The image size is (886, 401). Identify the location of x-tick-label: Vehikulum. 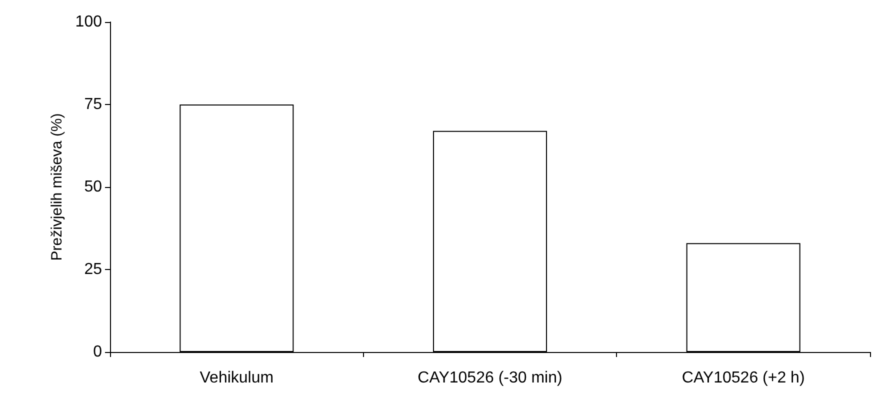
(237, 378).